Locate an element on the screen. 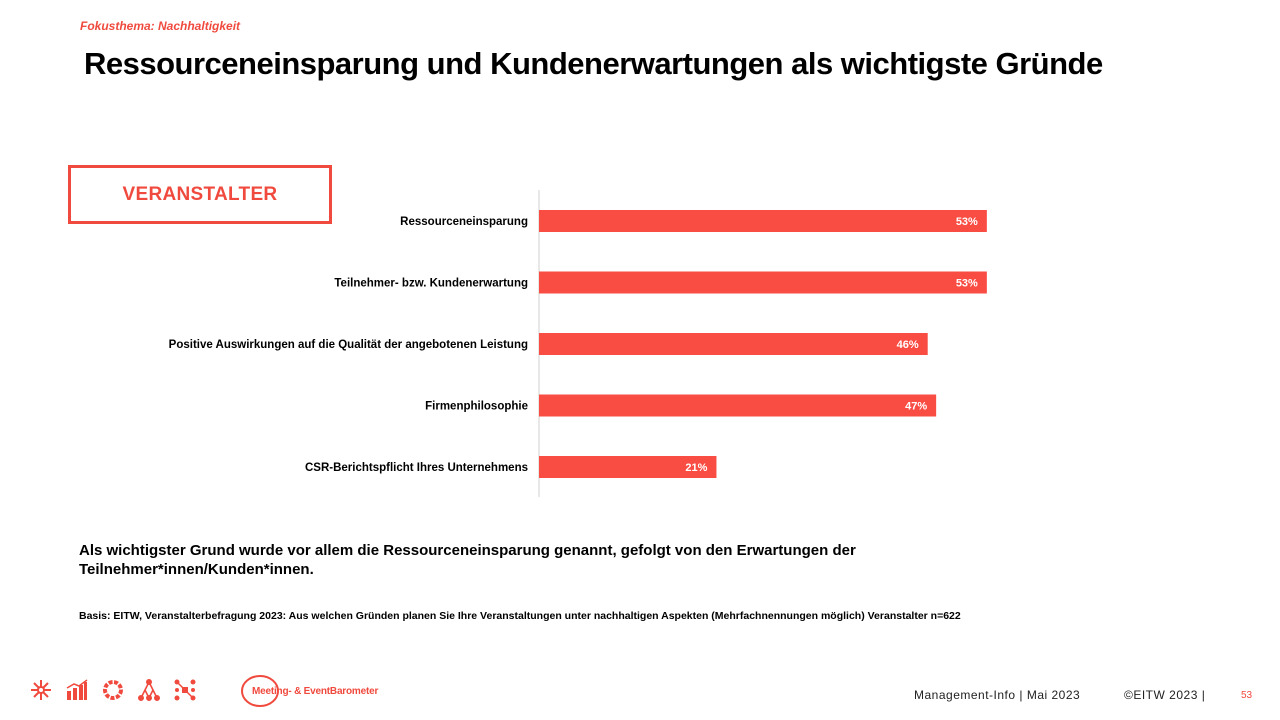 This screenshot has height=720, width=1280. value-label: 47% is located at coordinates (916, 407).